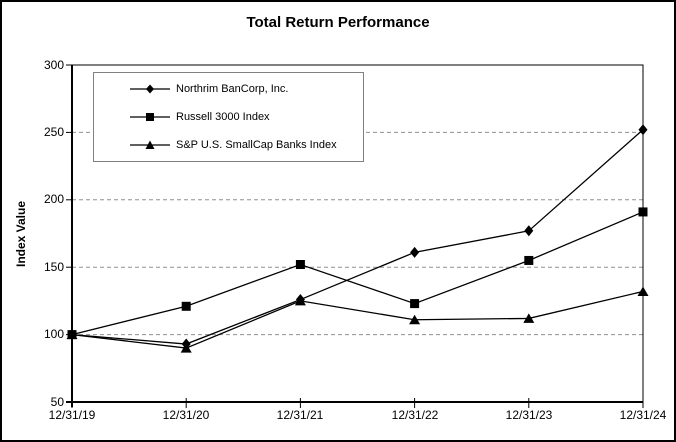  I want to click on triangle-marker-icon, so click(150, 144).